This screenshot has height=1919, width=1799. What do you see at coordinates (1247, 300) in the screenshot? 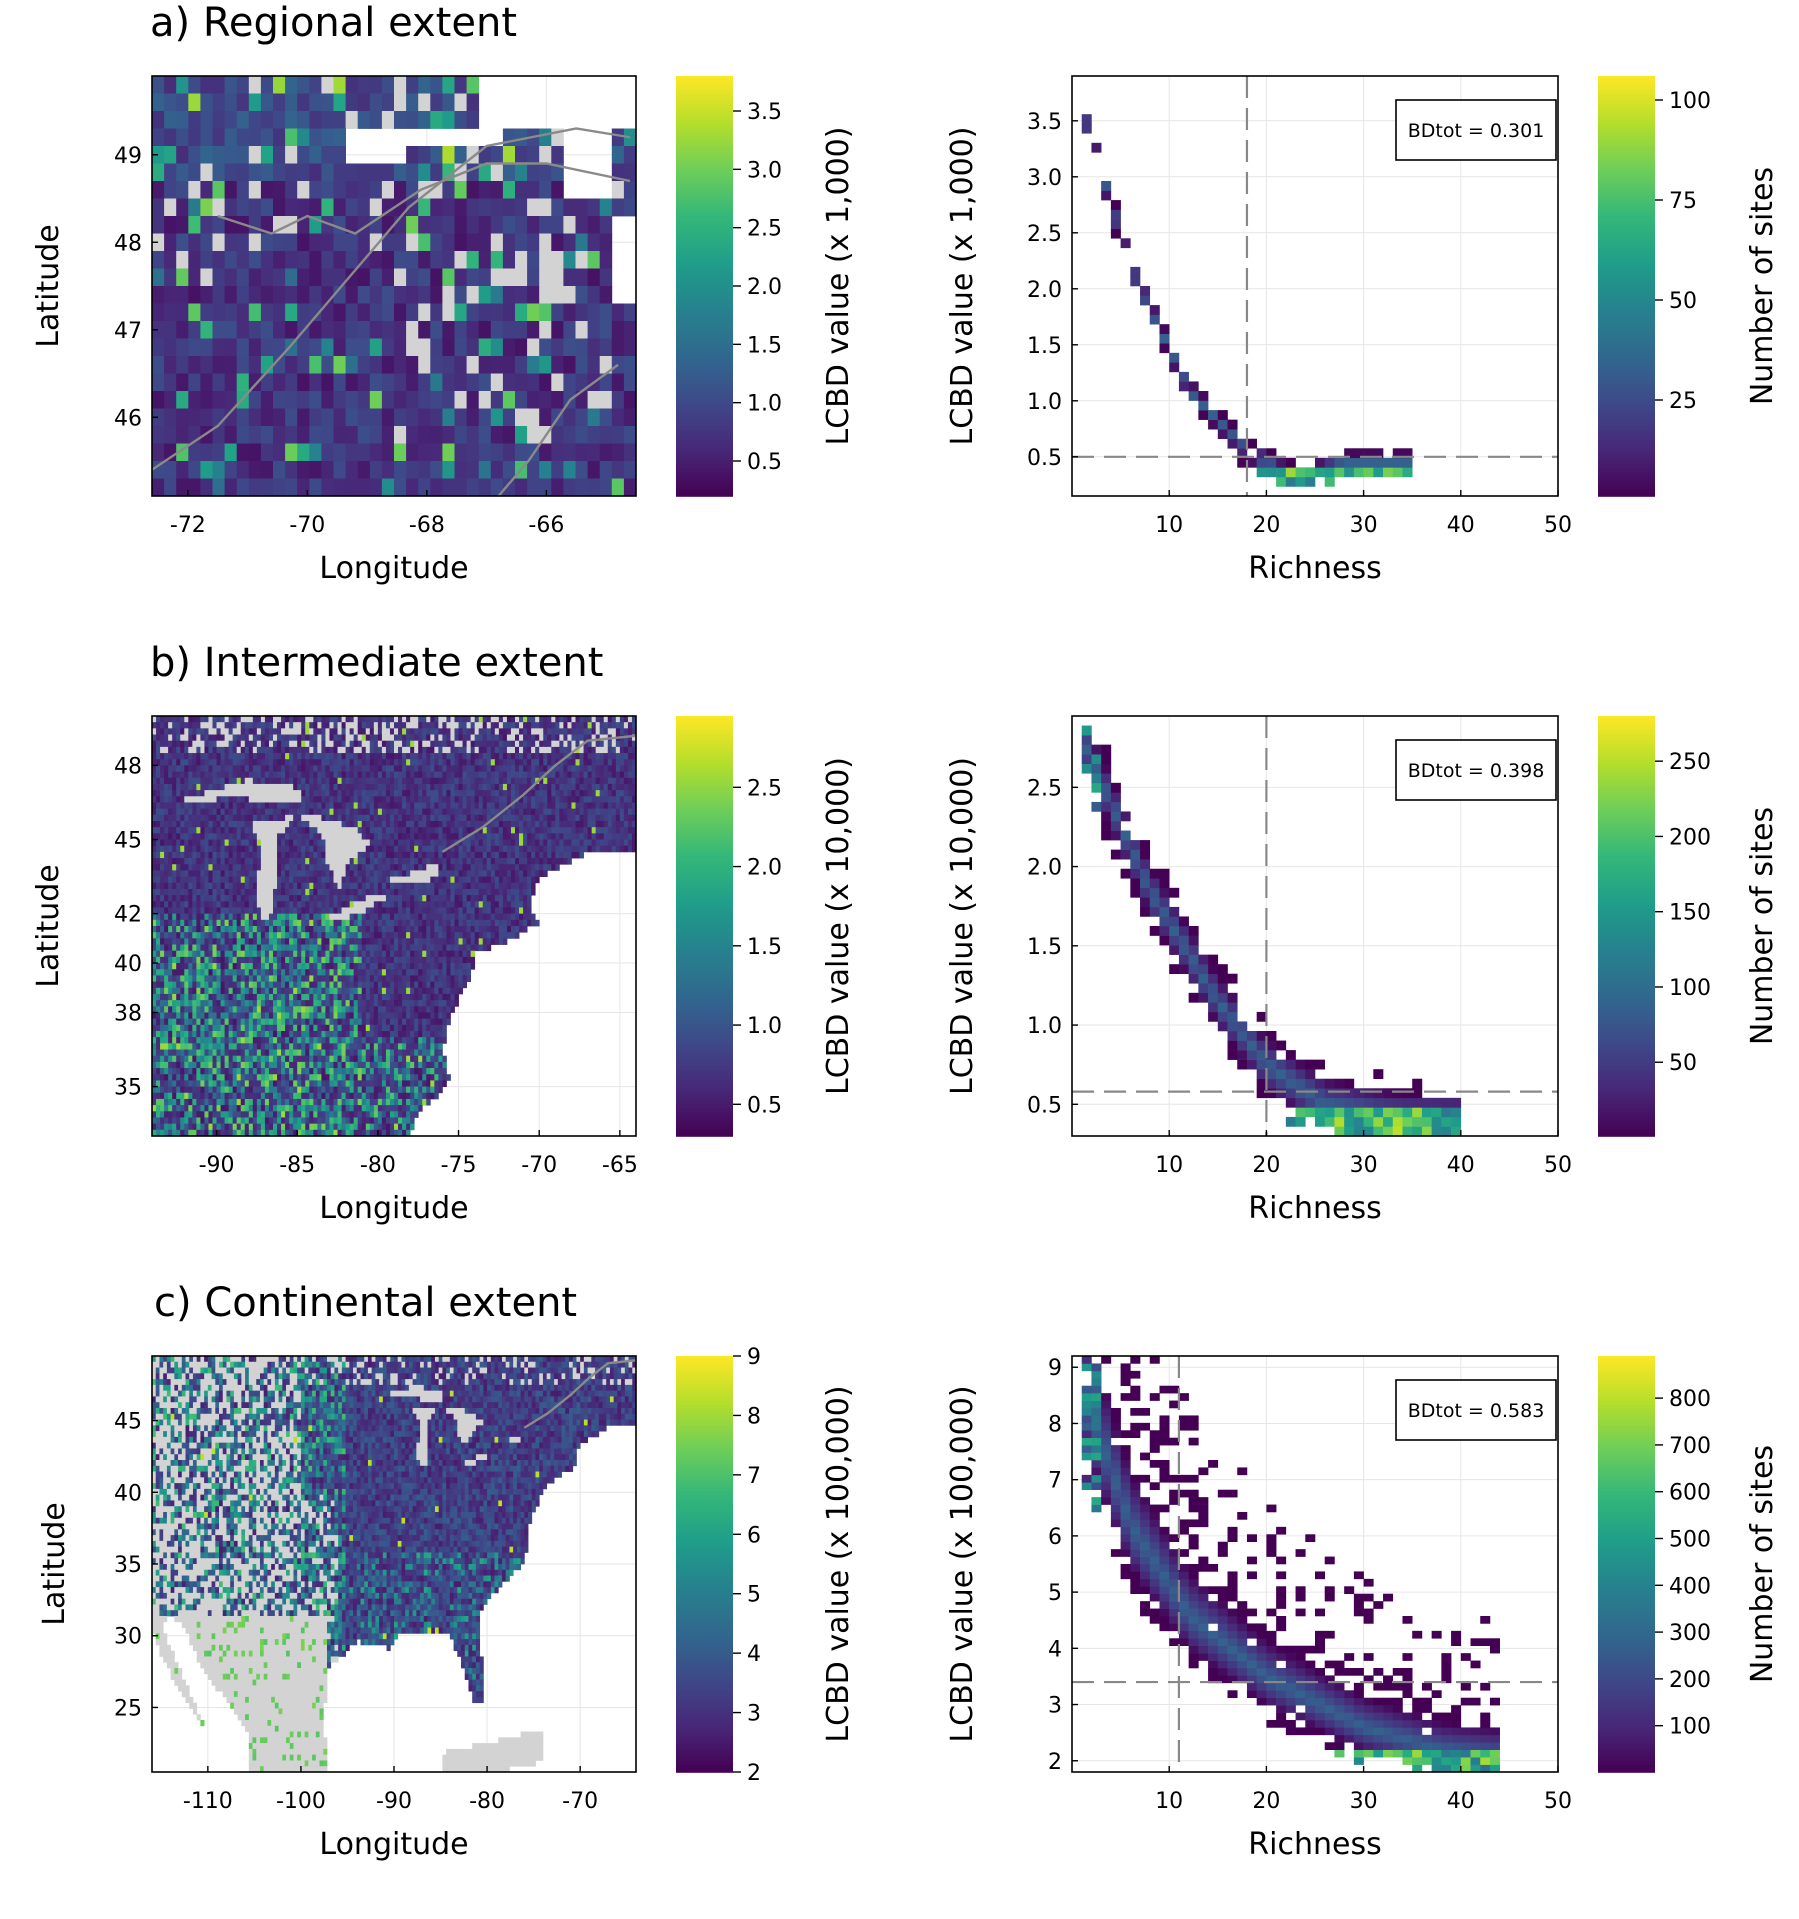
I see `richness-bins` at bounding box center [1247, 300].